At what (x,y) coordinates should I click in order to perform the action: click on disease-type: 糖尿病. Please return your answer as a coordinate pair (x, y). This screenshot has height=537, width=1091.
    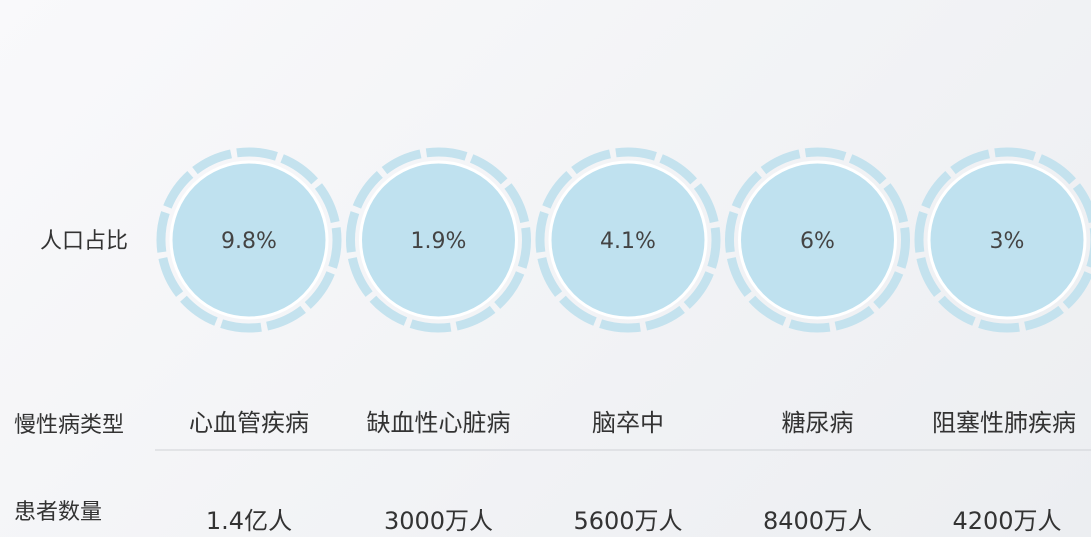
    Looking at the image, I should click on (818, 423).